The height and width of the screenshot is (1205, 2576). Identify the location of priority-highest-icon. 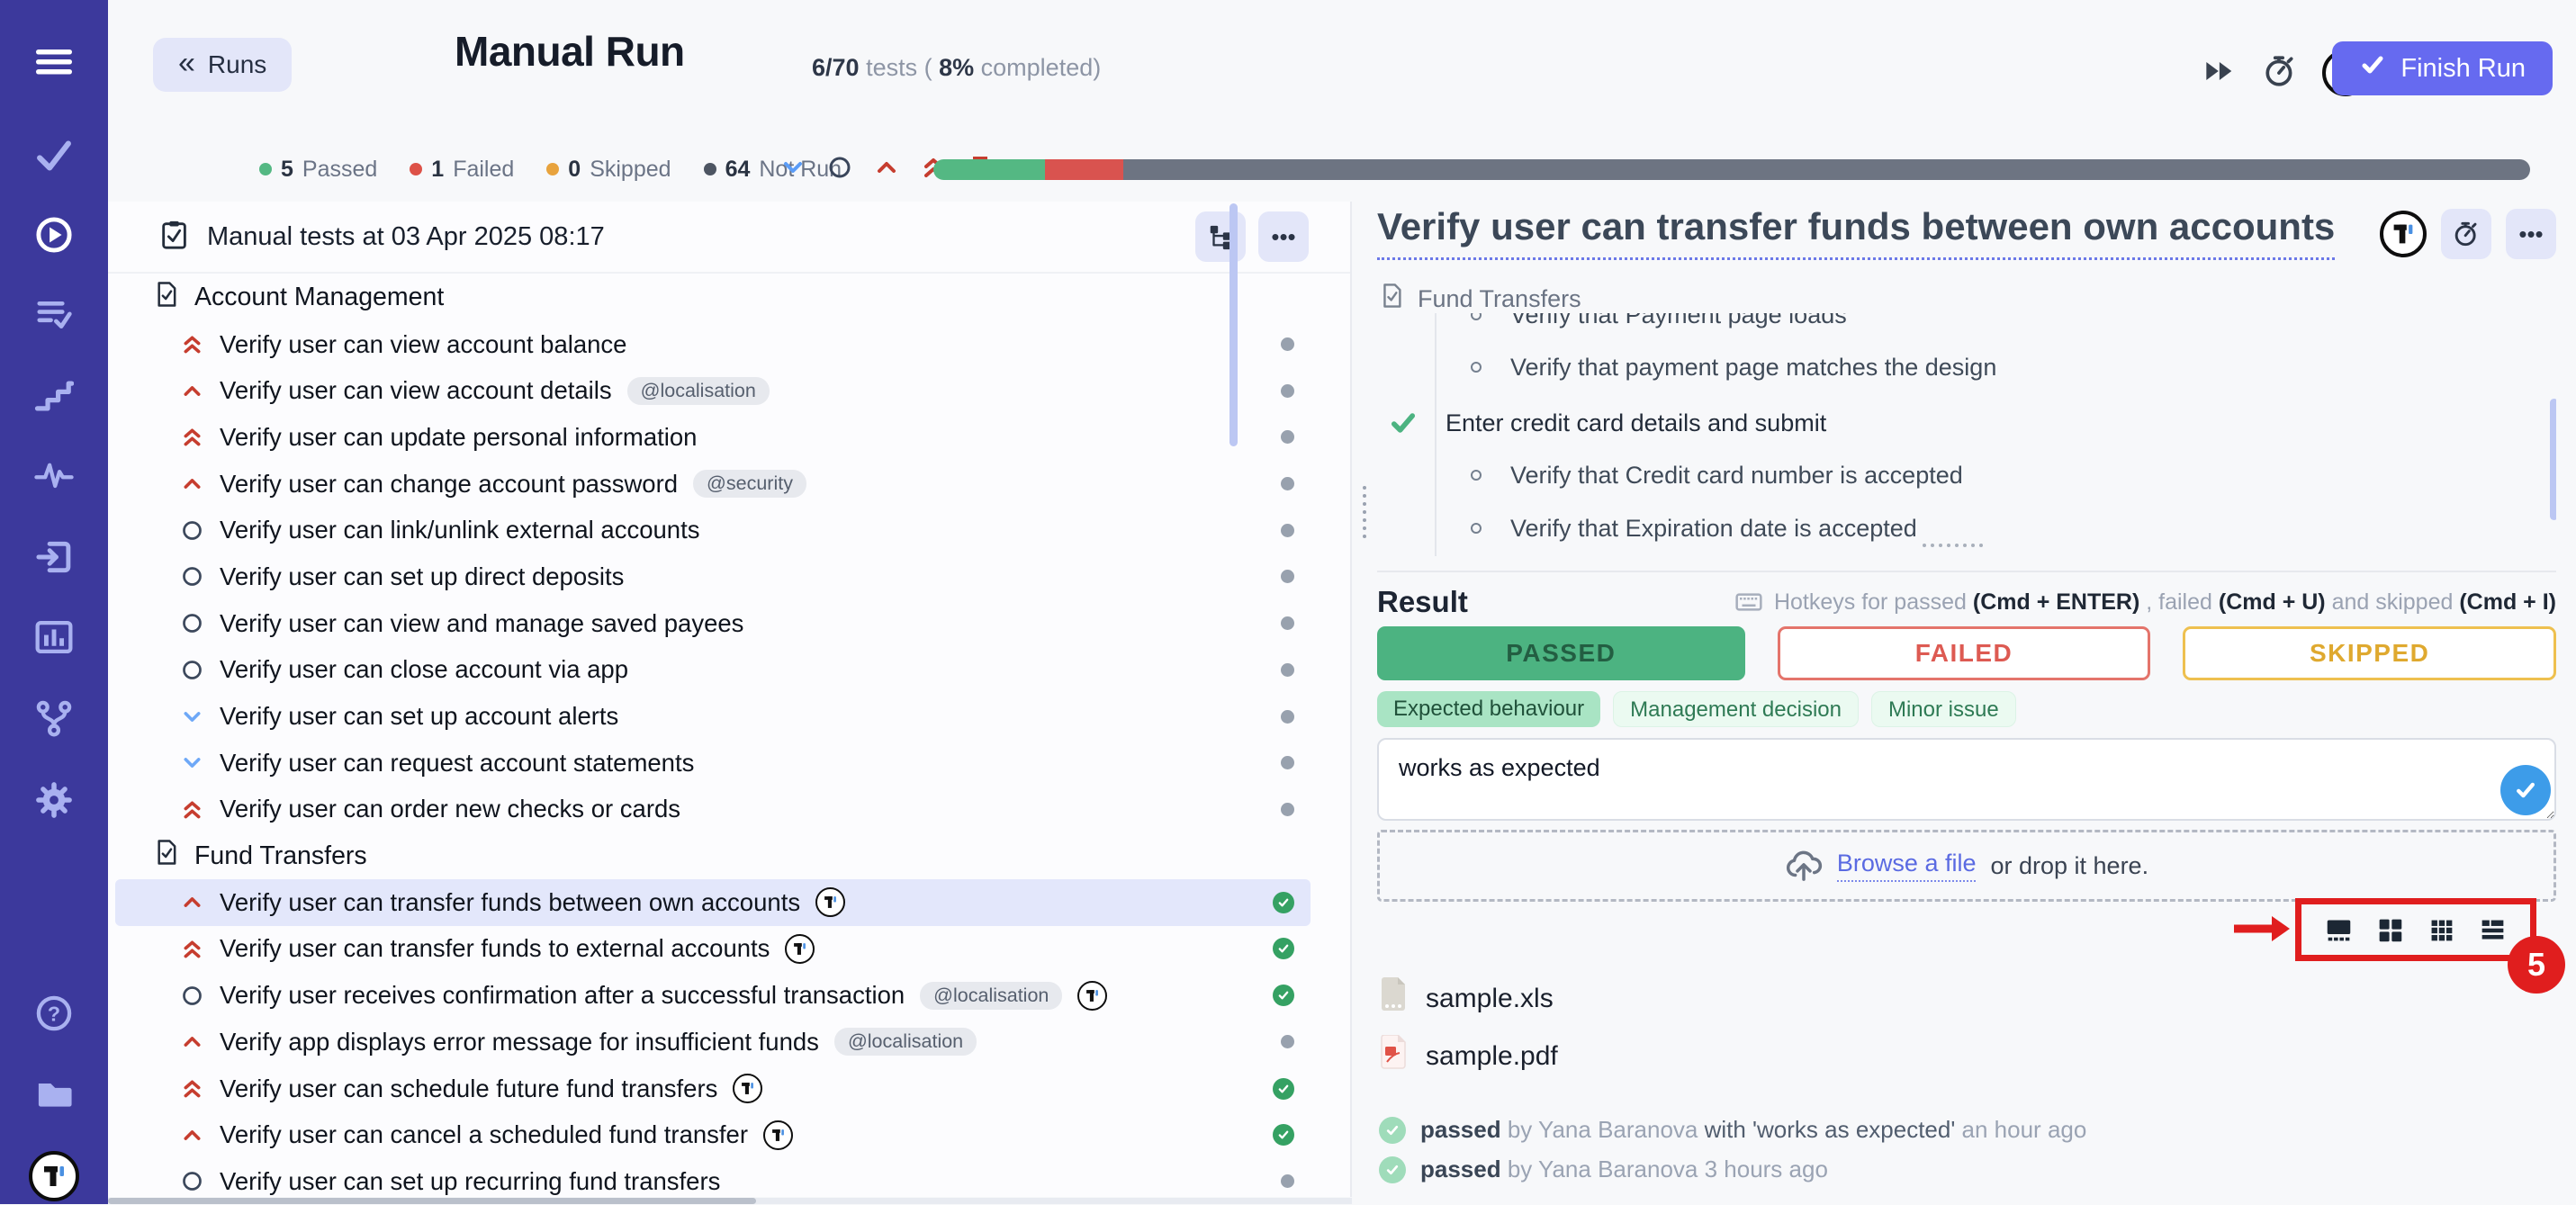
(192, 344).